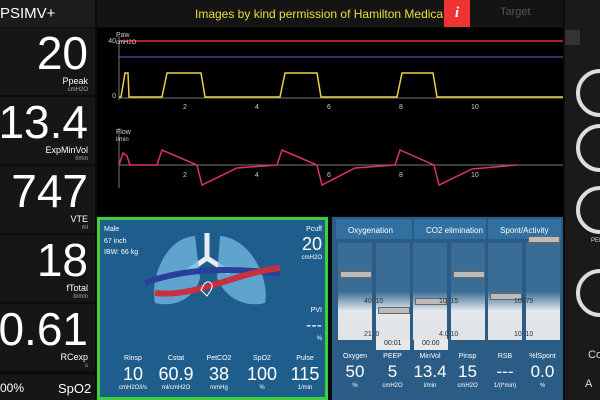  What do you see at coordinates (393, 343) in the screenshot?
I see `timer: 00:01` at bounding box center [393, 343].